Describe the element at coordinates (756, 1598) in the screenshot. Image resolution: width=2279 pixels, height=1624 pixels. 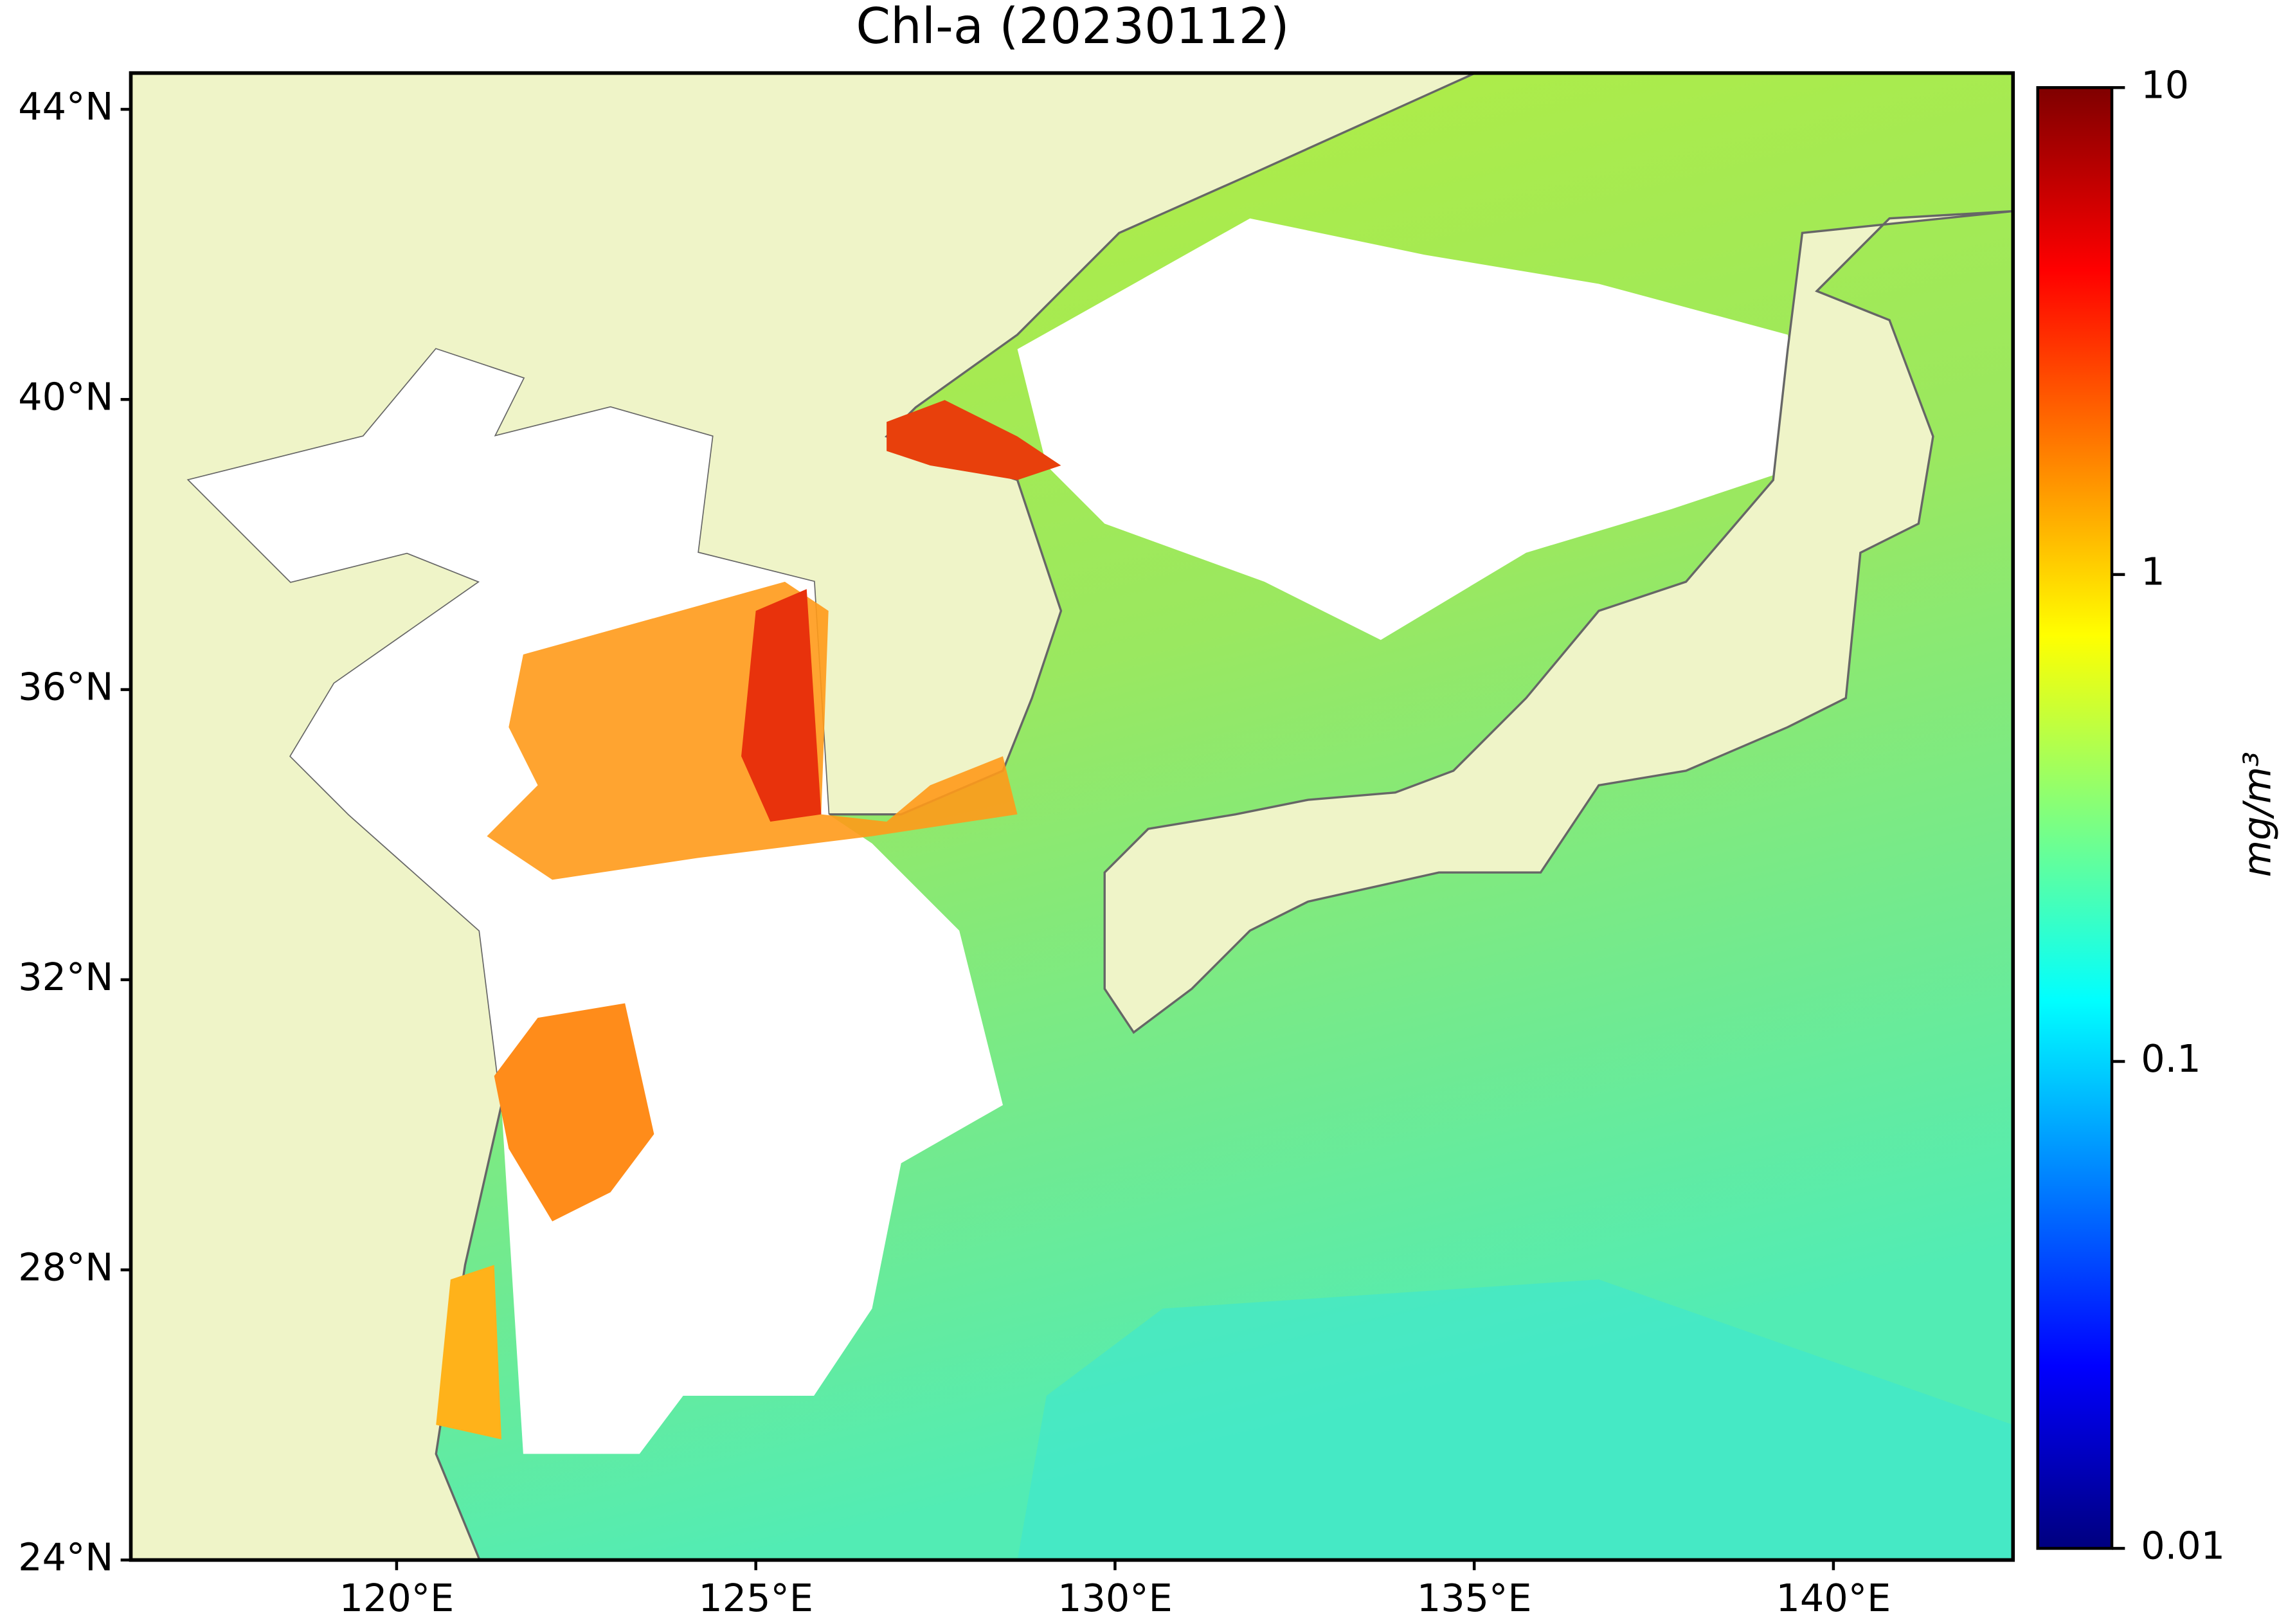
I see `x-tick-label: 125°E` at that location.